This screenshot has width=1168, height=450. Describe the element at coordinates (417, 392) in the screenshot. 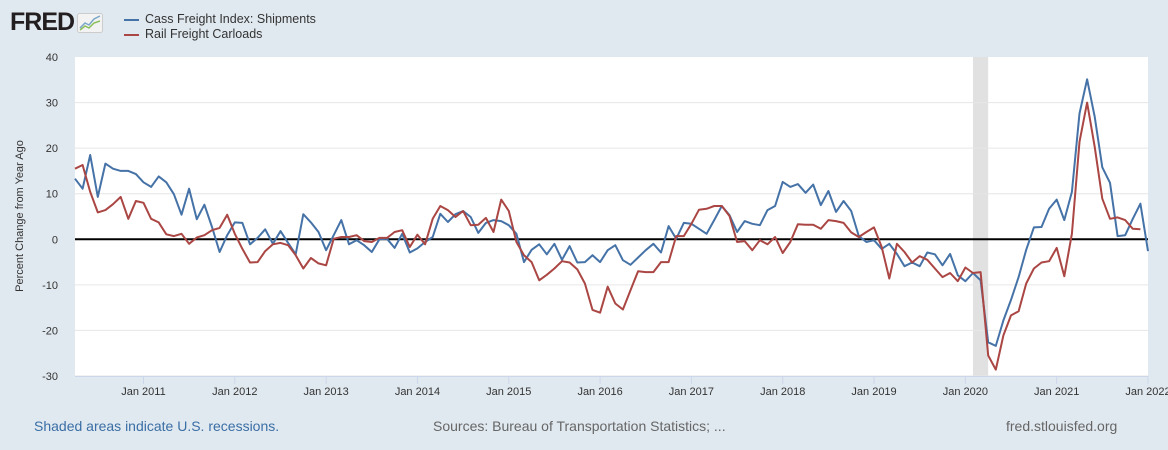

I see `x-tick-label: Jan 2014` at that location.